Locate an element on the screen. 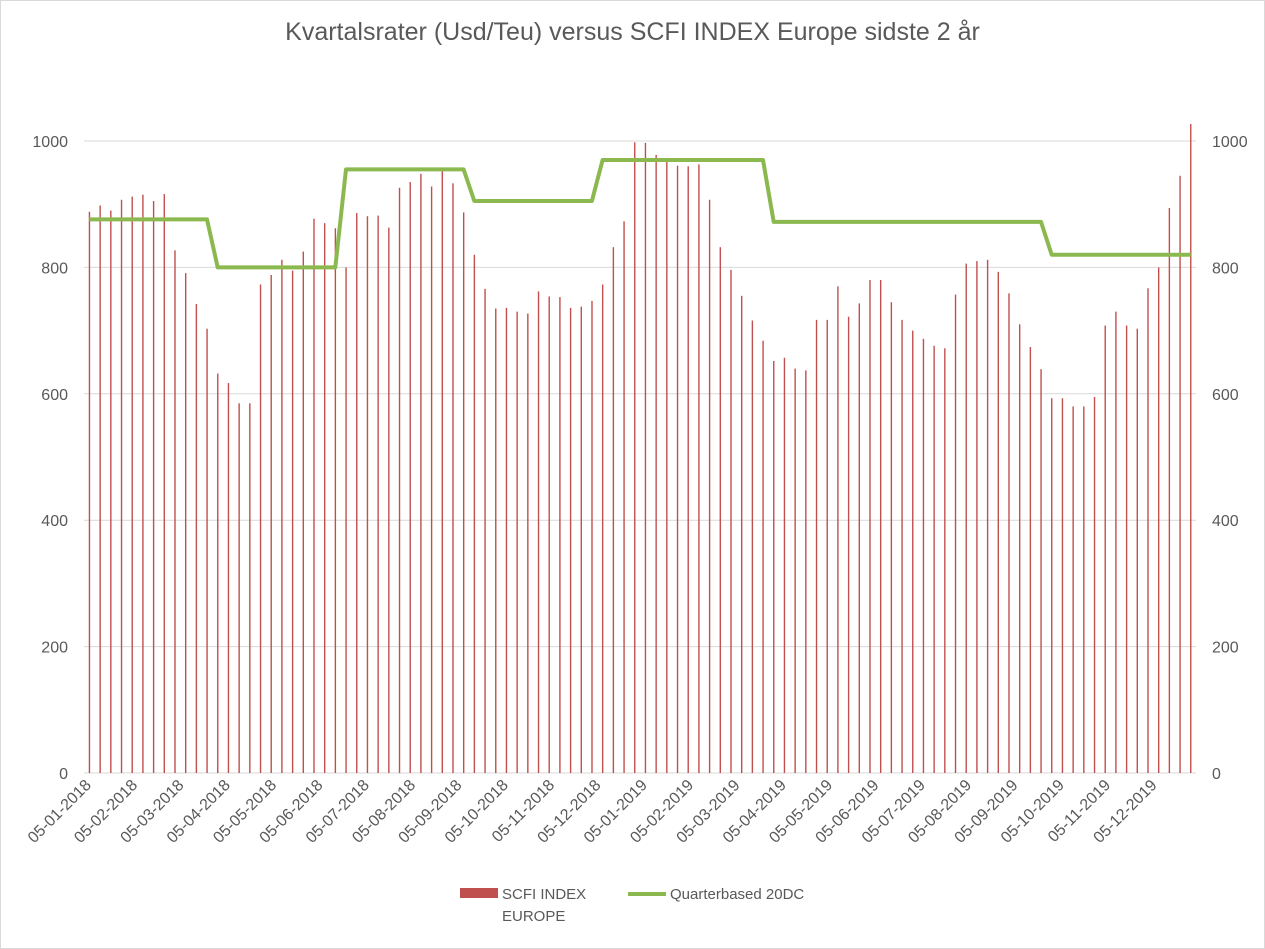 Image resolution: width=1265 pixels, height=949 pixels. legend-item-quarterbased: Quarterbased 20DC is located at coordinates (716, 895).